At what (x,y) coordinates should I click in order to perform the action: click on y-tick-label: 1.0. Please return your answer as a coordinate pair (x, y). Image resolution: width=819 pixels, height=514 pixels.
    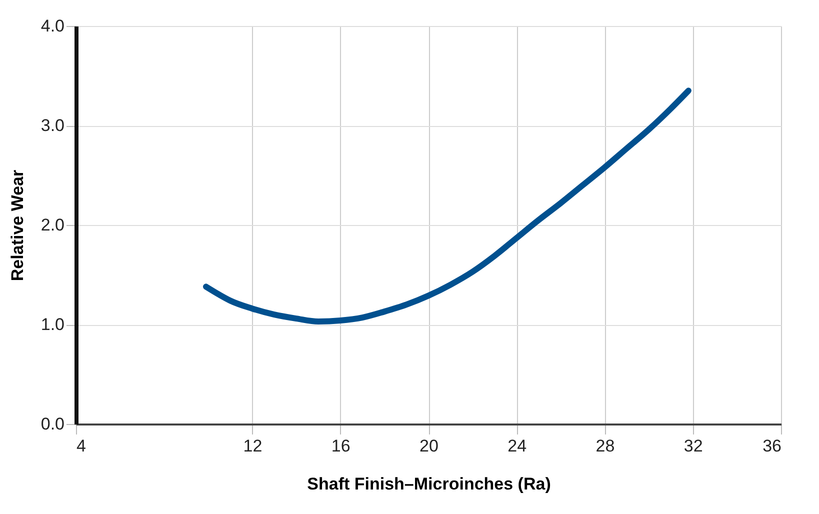
    Looking at the image, I should click on (52, 324).